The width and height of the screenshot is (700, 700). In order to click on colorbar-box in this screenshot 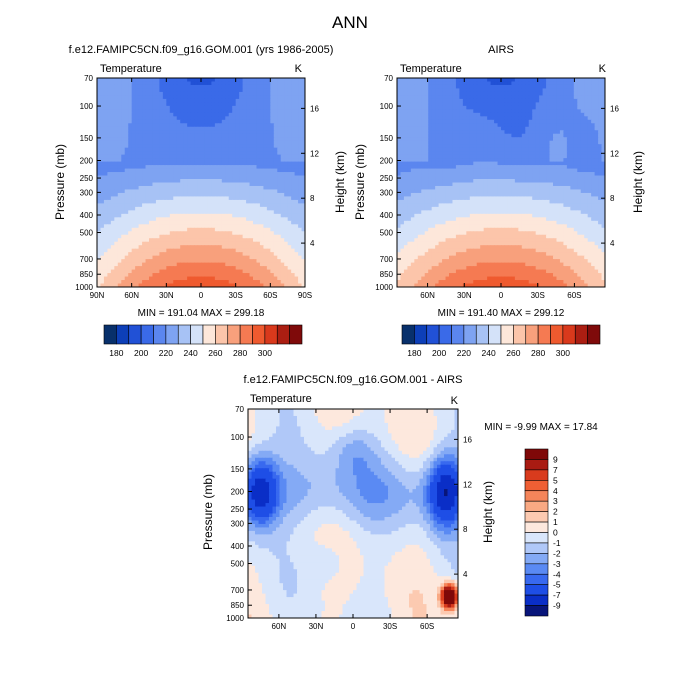, I will do `click(110, 334)`.